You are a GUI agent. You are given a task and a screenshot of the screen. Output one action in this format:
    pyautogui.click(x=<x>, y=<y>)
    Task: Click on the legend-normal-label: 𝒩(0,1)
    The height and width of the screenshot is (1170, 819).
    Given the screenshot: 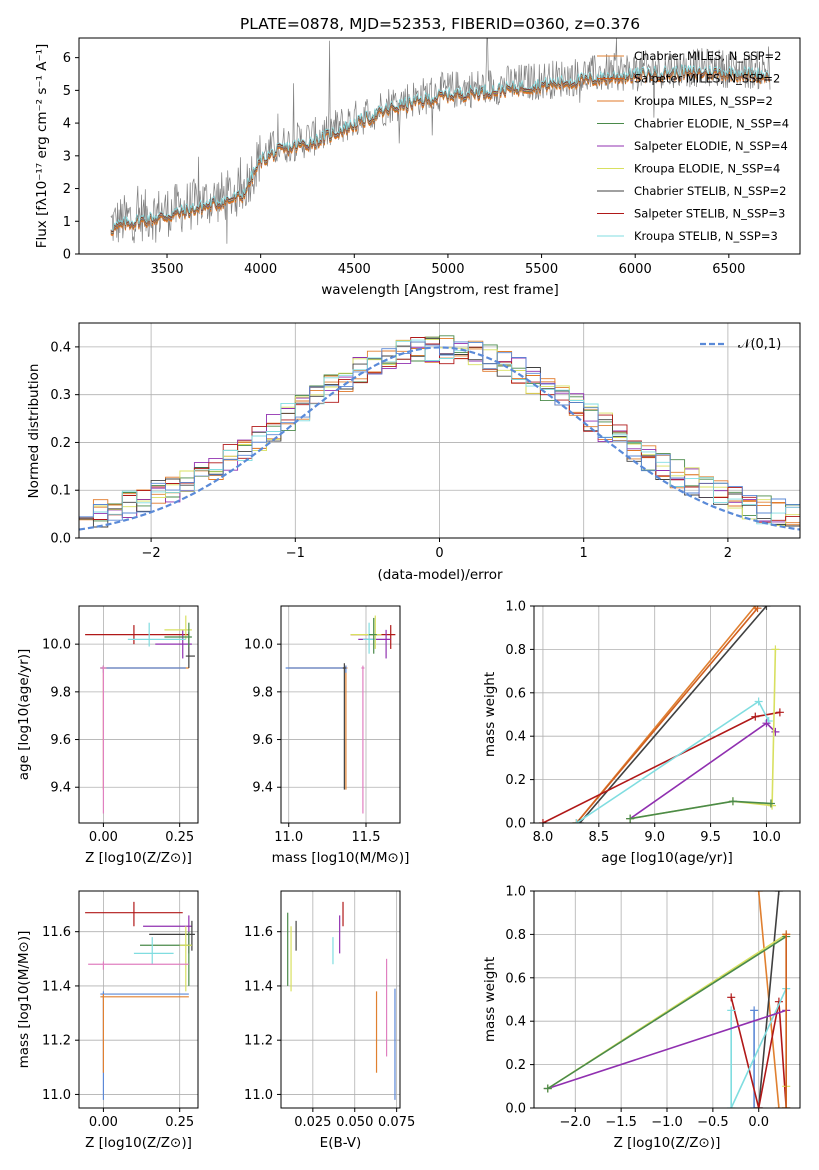 What is the action you would take?
    pyautogui.click(x=759, y=344)
    